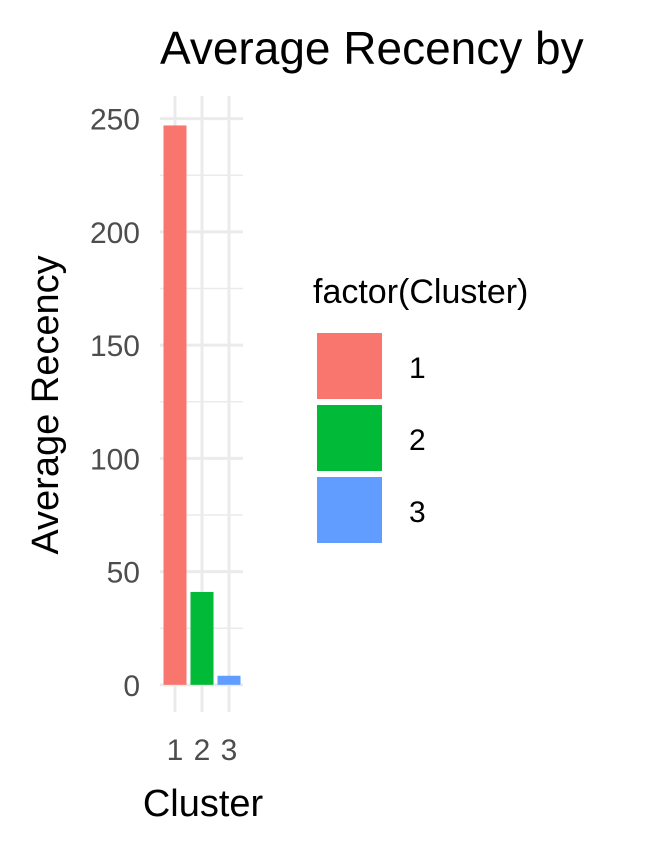  I want to click on y-tick-label: 250, so click(115, 120).